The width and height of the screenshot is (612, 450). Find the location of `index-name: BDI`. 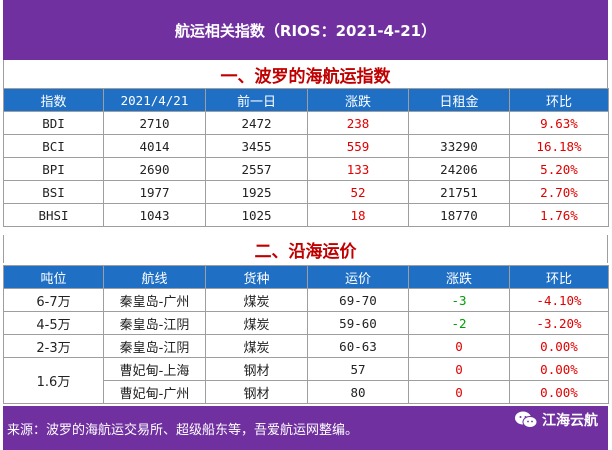

index-name: BDI is located at coordinates (53, 123).